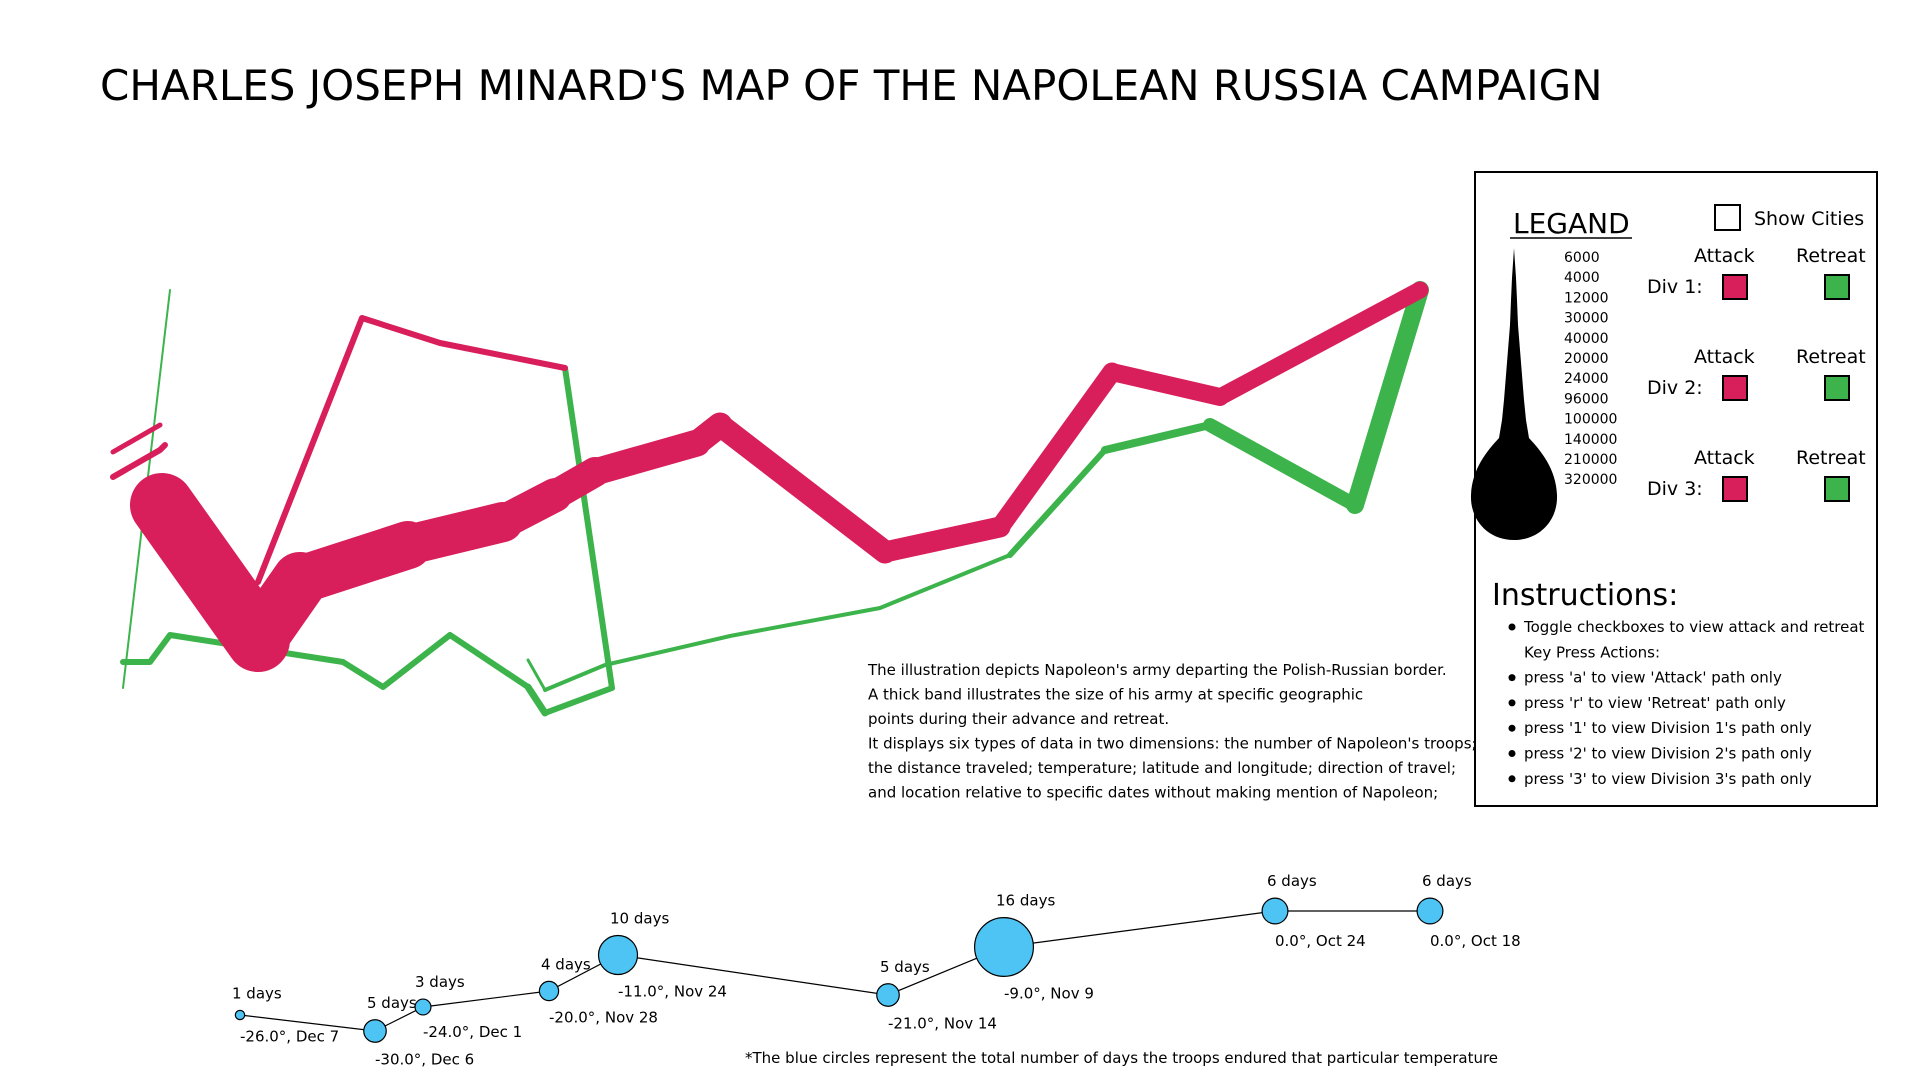 The width and height of the screenshot is (1920, 1080). Describe the element at coordinates (536, 700) in the screenshot. I see `retreat-path-div2-tail` at that location.